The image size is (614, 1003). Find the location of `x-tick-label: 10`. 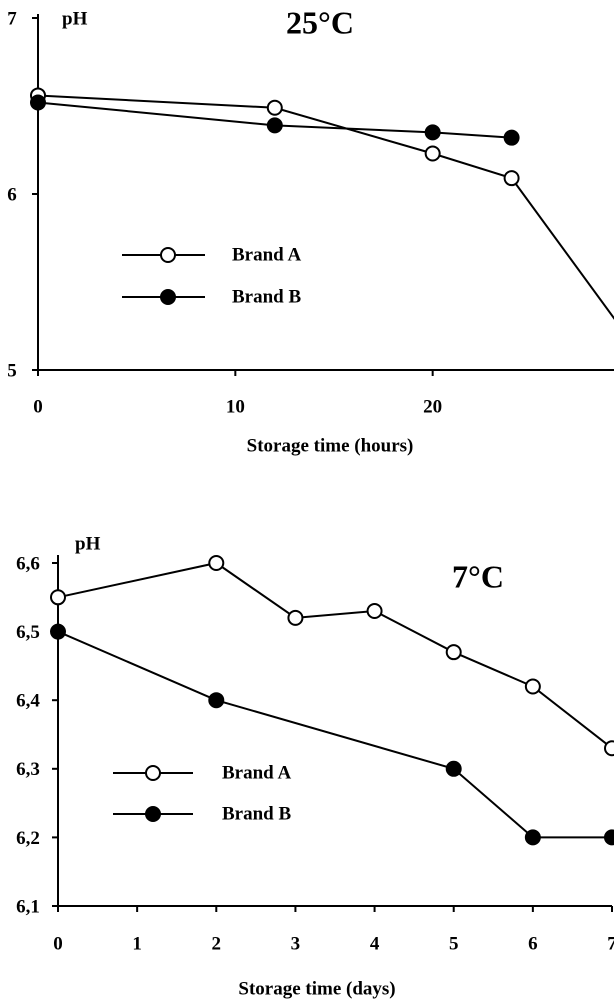

x-tick-label: 10 is located at coordinates (235, 406).